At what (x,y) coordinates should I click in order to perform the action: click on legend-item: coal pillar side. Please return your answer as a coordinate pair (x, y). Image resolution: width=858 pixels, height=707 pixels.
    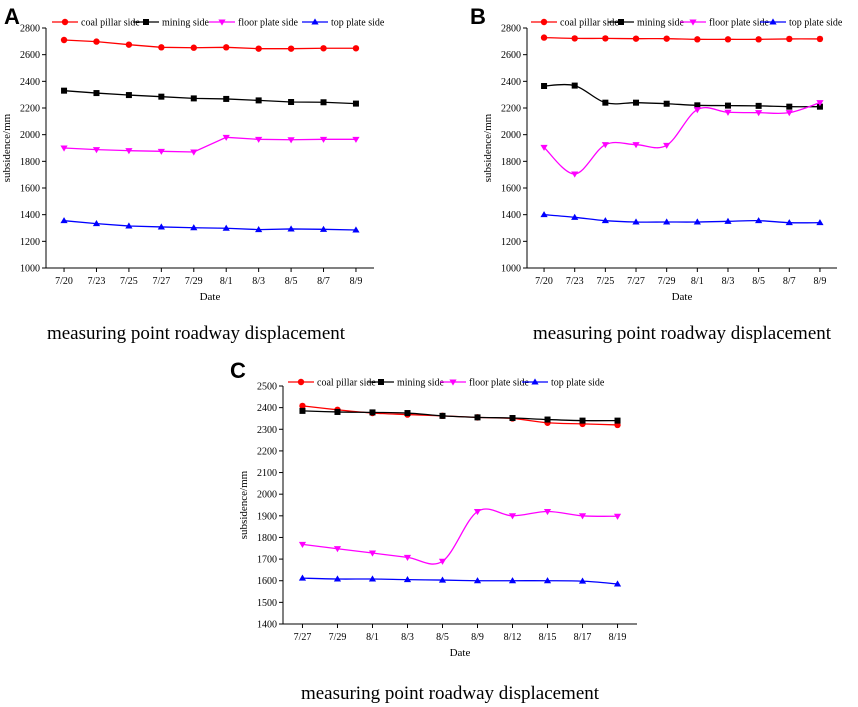
    Looking at the image, I should click on (575, 23).